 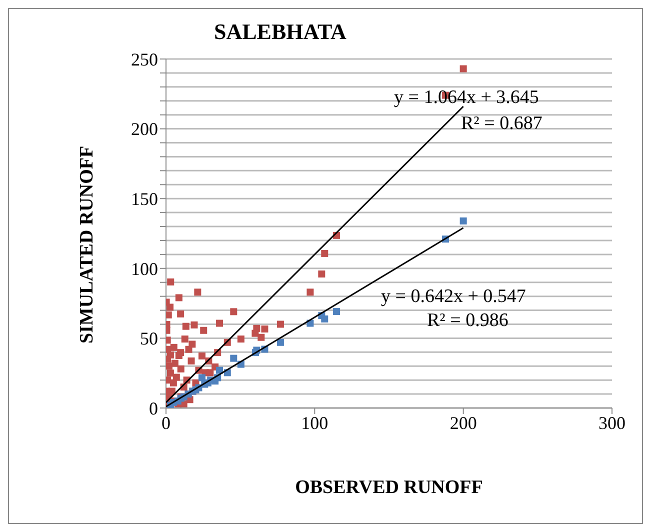 I want to click on annotation: R² = 0.687, so click(x=501, y=124).